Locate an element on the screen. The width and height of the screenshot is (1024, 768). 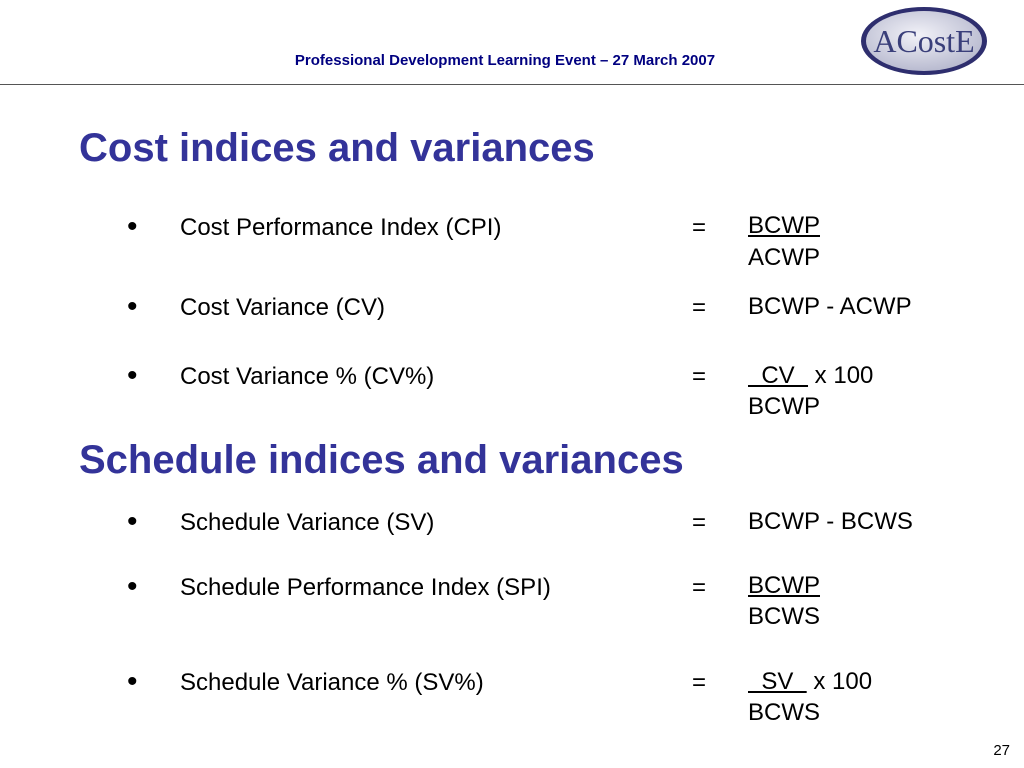
header-divider is located at coordinates (512, 84).